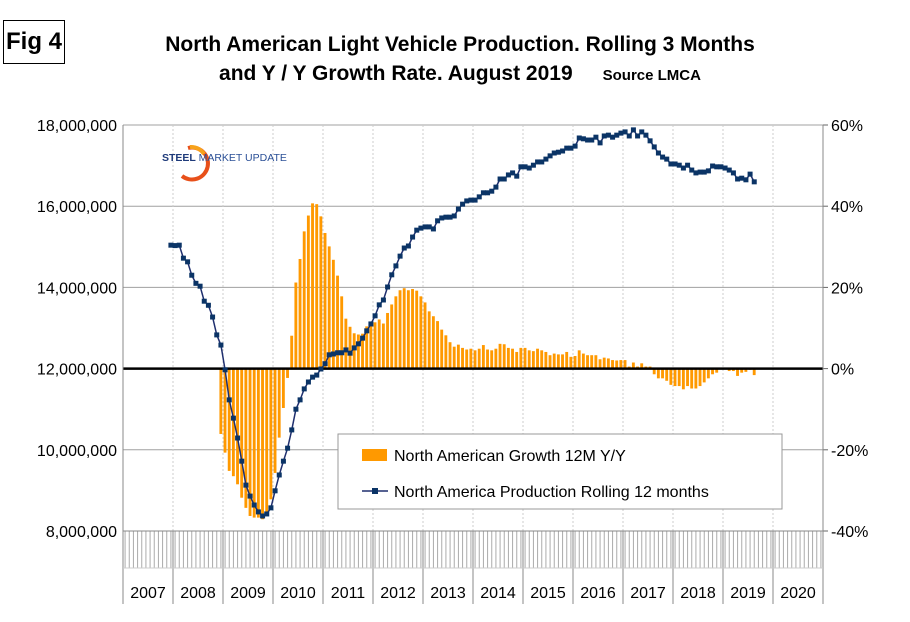  What do you see at coordinates (224, 158) in the screenshot?
I see `logo-text: STEEL MARKET UPDATE` at bounding box center [224, 158].